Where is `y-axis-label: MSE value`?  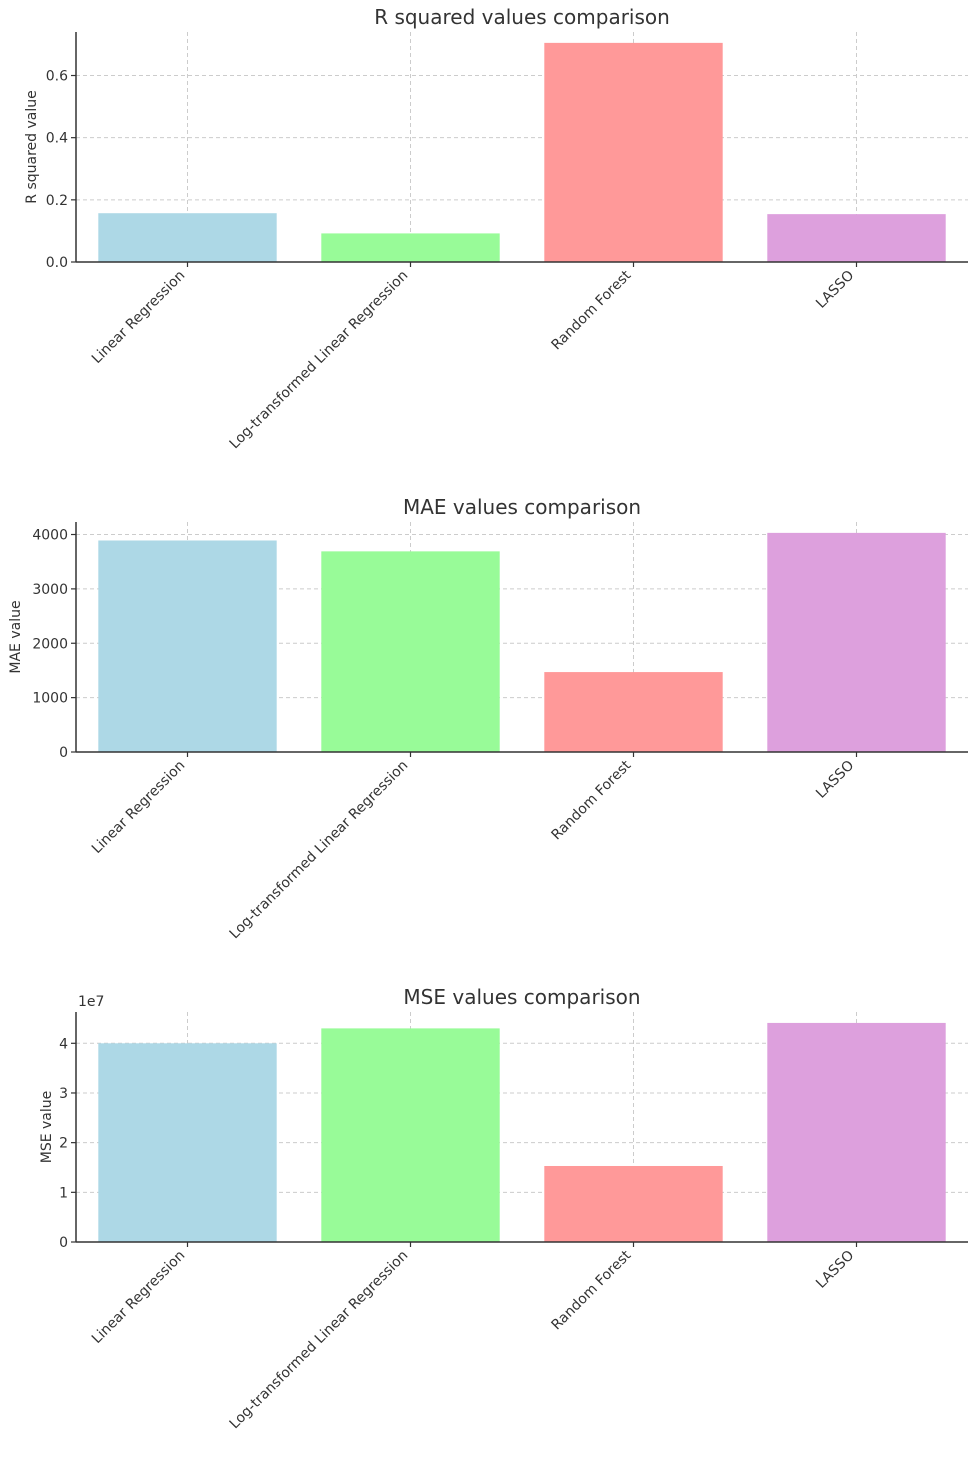 y-axis-label: MSE value is located at coordinates (47, 1127).